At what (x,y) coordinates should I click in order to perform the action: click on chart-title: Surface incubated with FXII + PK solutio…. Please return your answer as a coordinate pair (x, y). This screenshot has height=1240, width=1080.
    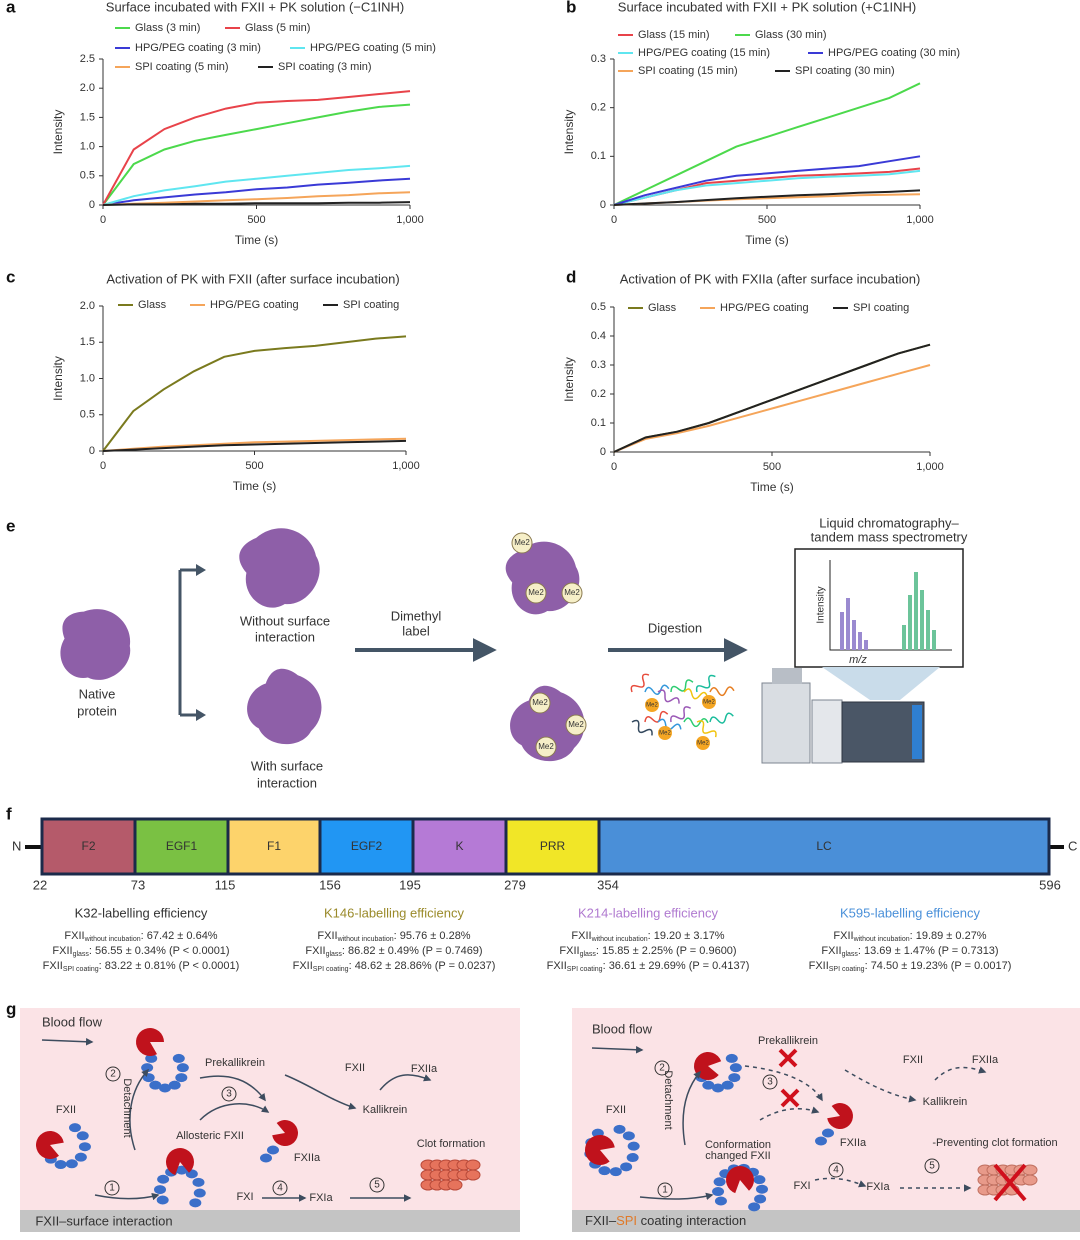
    Looking at the image, I should click on (255, 7).